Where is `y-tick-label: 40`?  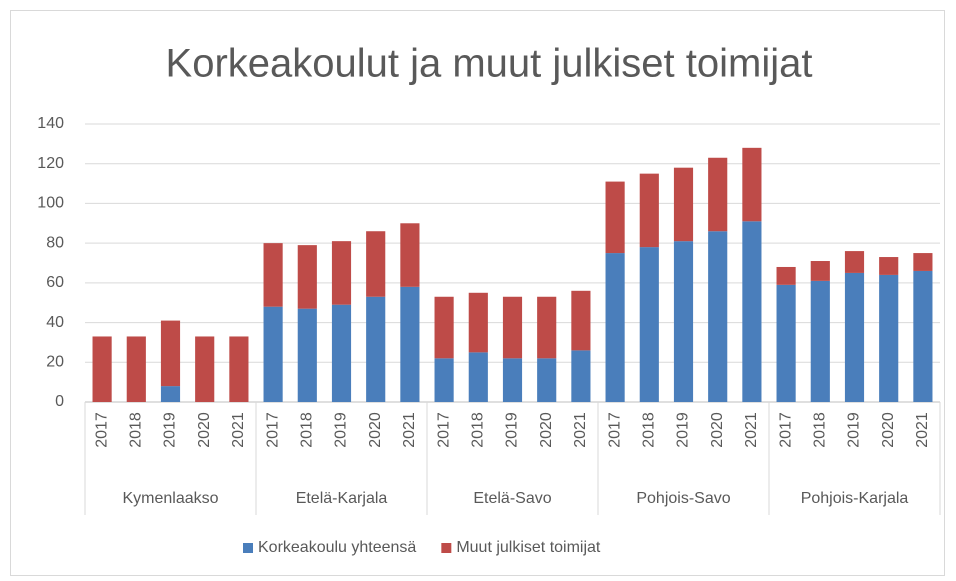
y-tick-label: 40 is located at coordinates (55, 322).